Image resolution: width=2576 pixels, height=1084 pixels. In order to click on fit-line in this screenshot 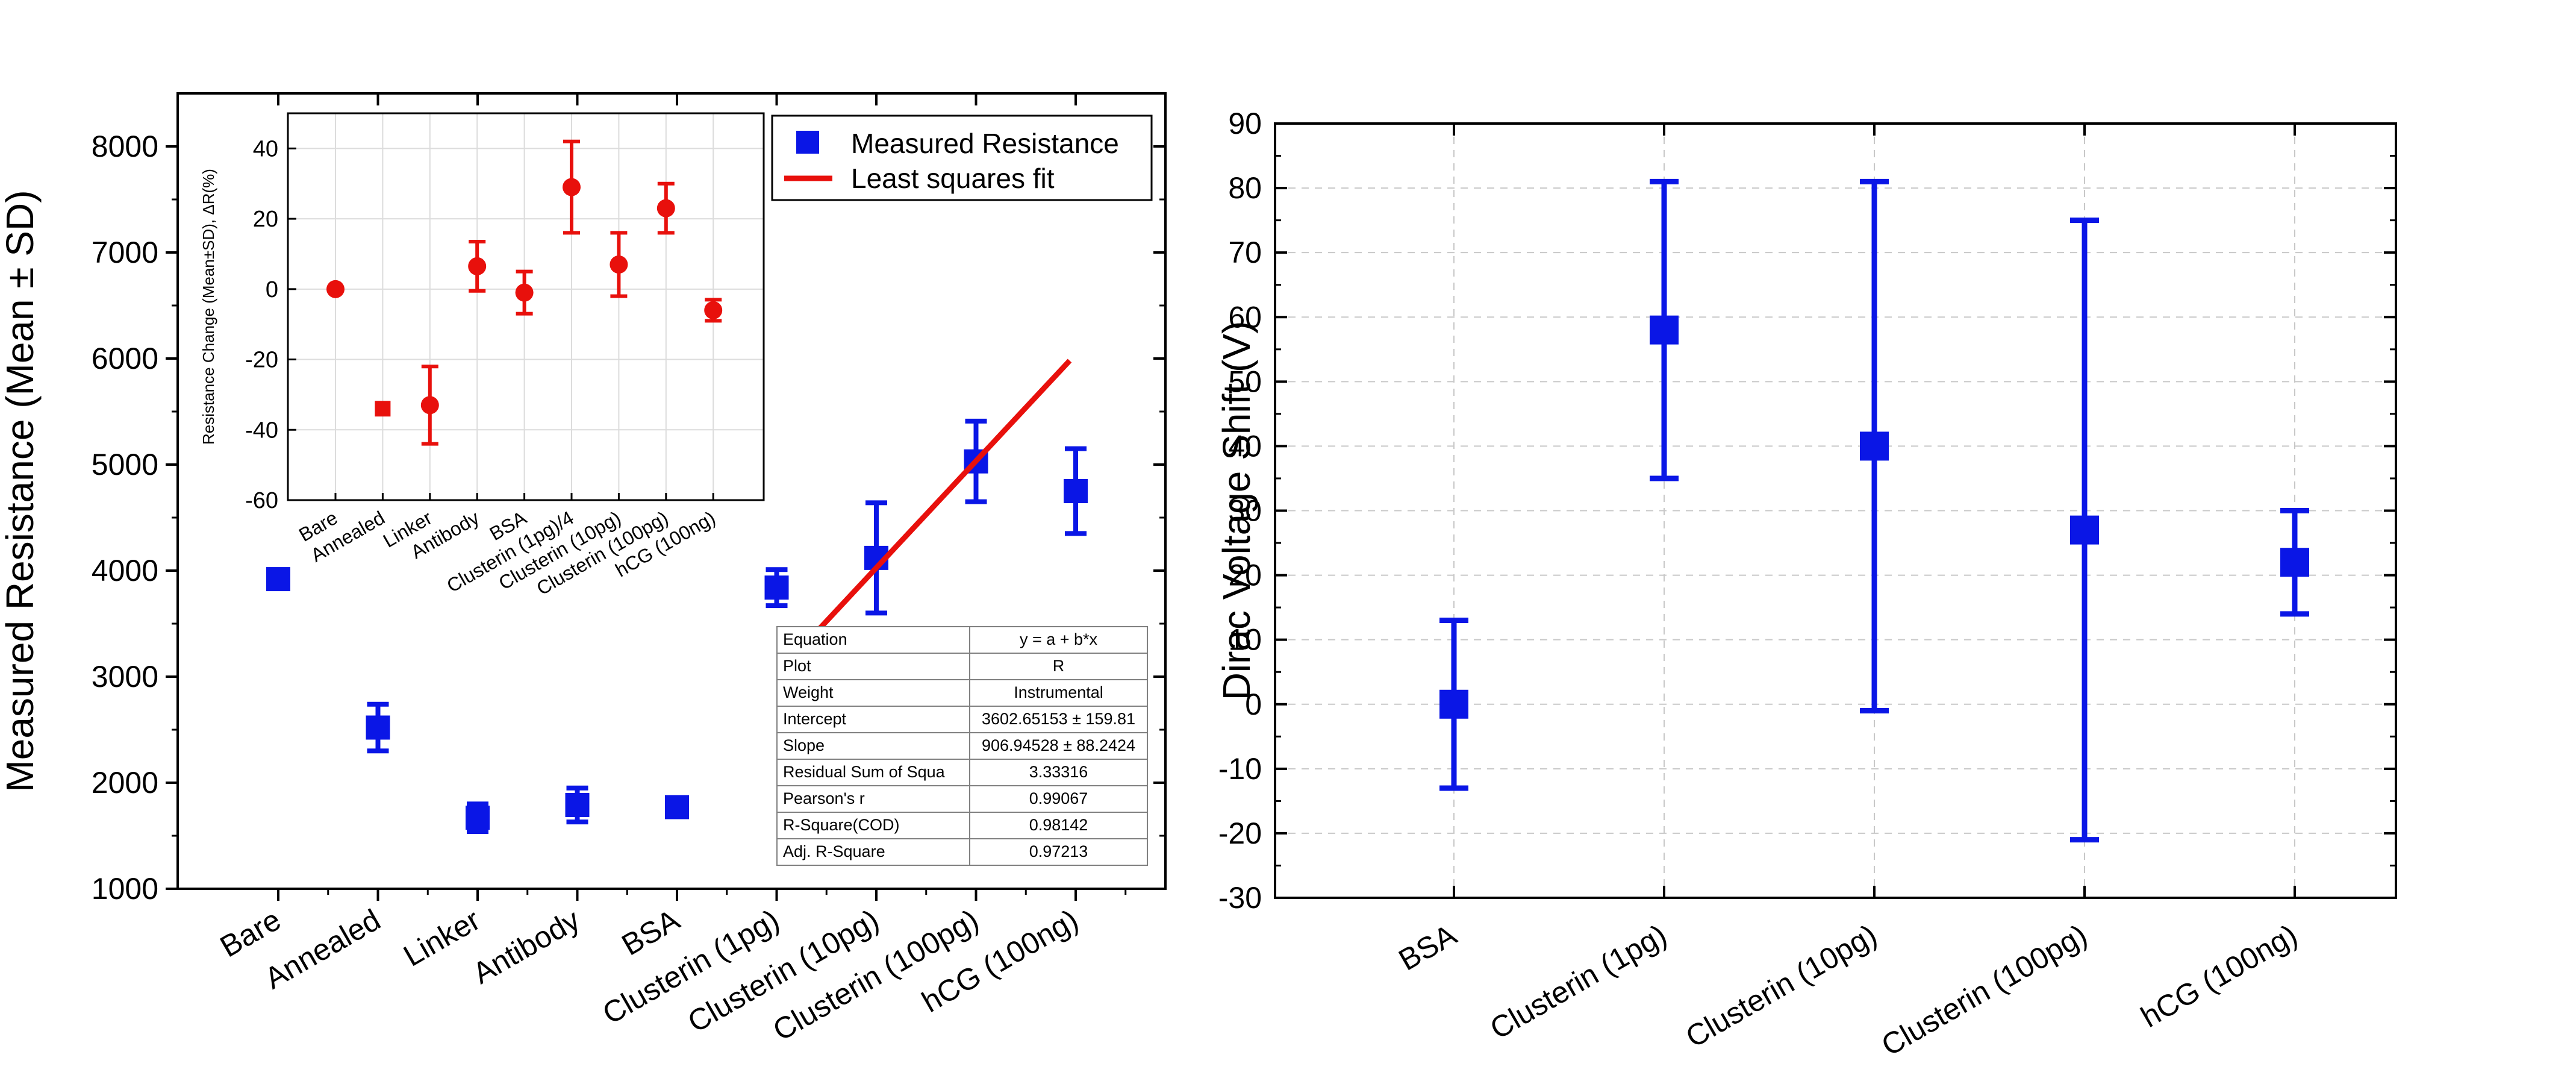, I will do `click(925, 516)`.